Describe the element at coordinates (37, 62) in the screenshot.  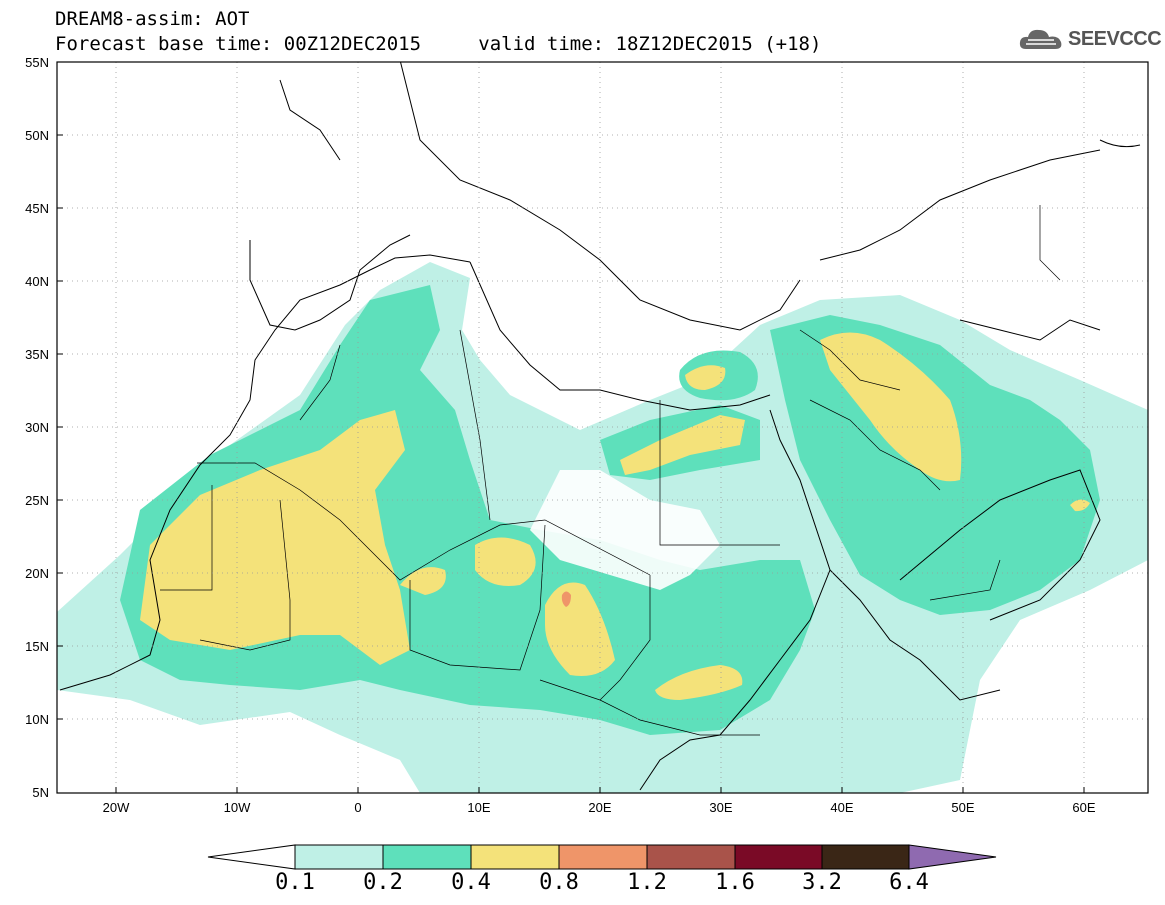
I see `lat-label: 55N` at that location.